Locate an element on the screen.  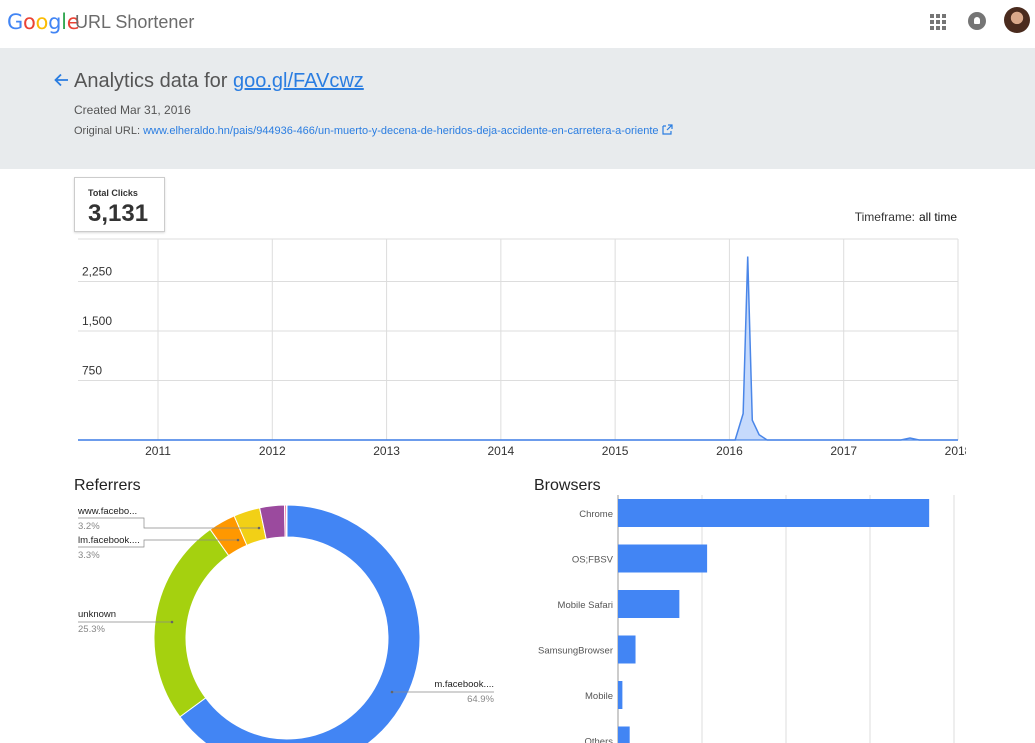
referrers-title: Referrers is located at coordinates (107, 485).